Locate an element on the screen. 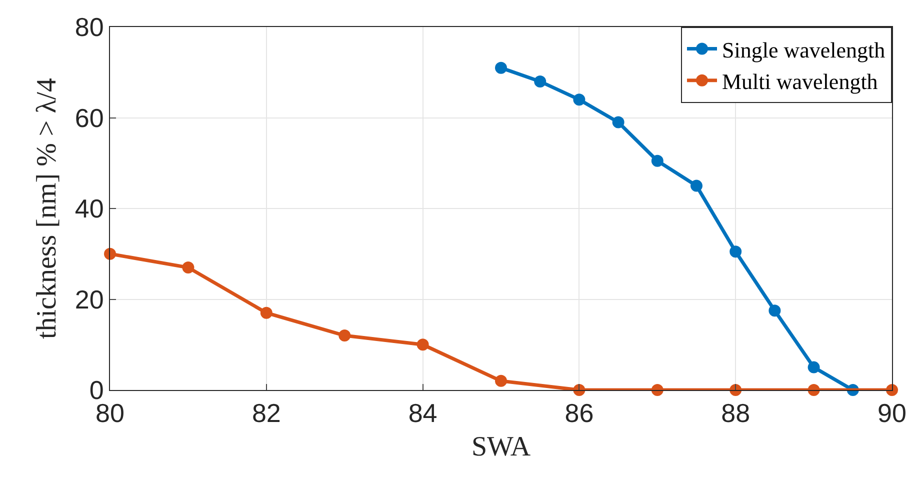 This screenshot has height=482, width=918. y-tick-label: 60 is located at coordinates (89, 117).